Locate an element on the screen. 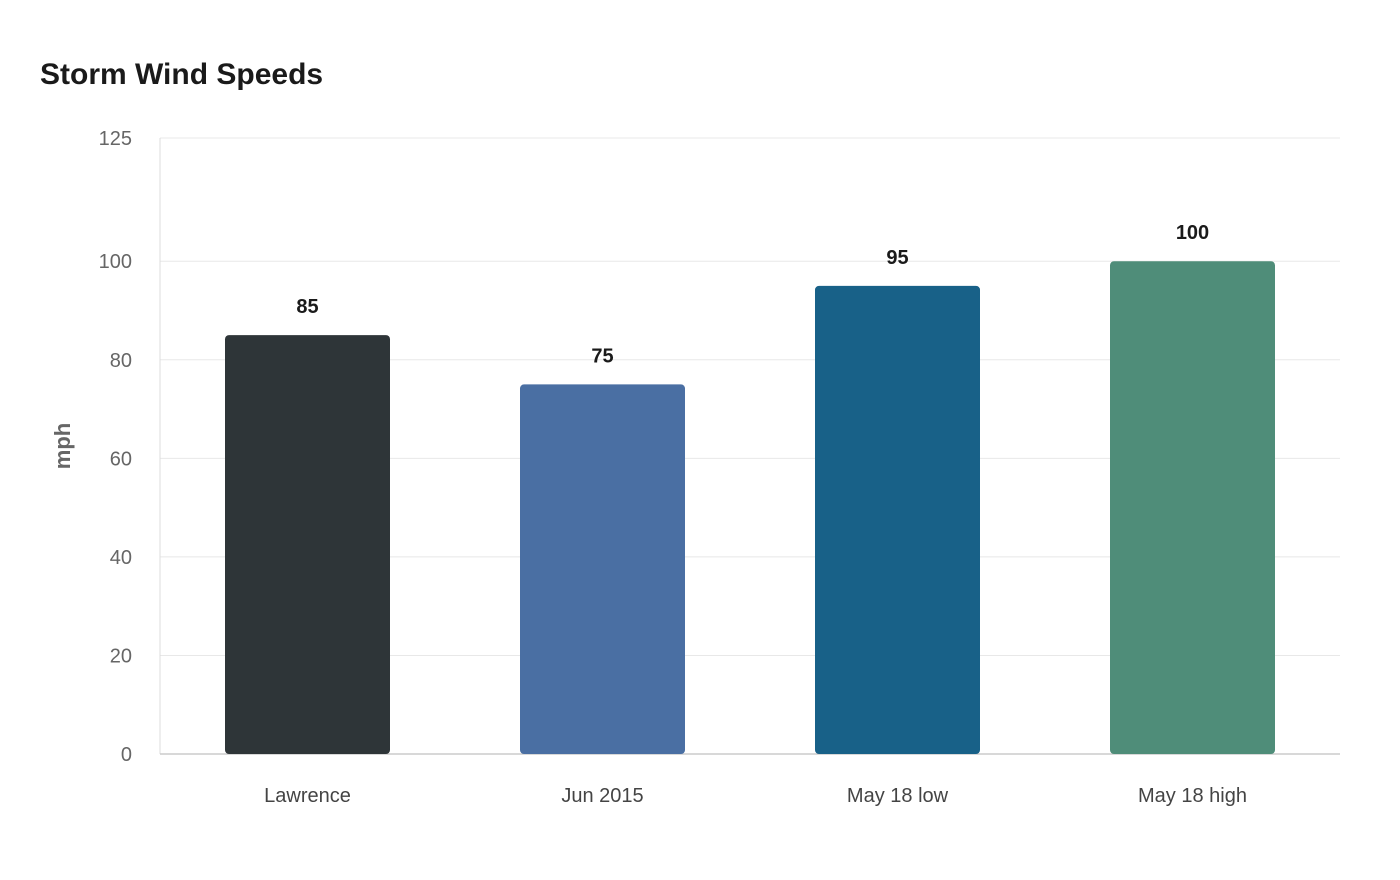  x-tick-label: Lawrence is located at coordinates (307, 796).